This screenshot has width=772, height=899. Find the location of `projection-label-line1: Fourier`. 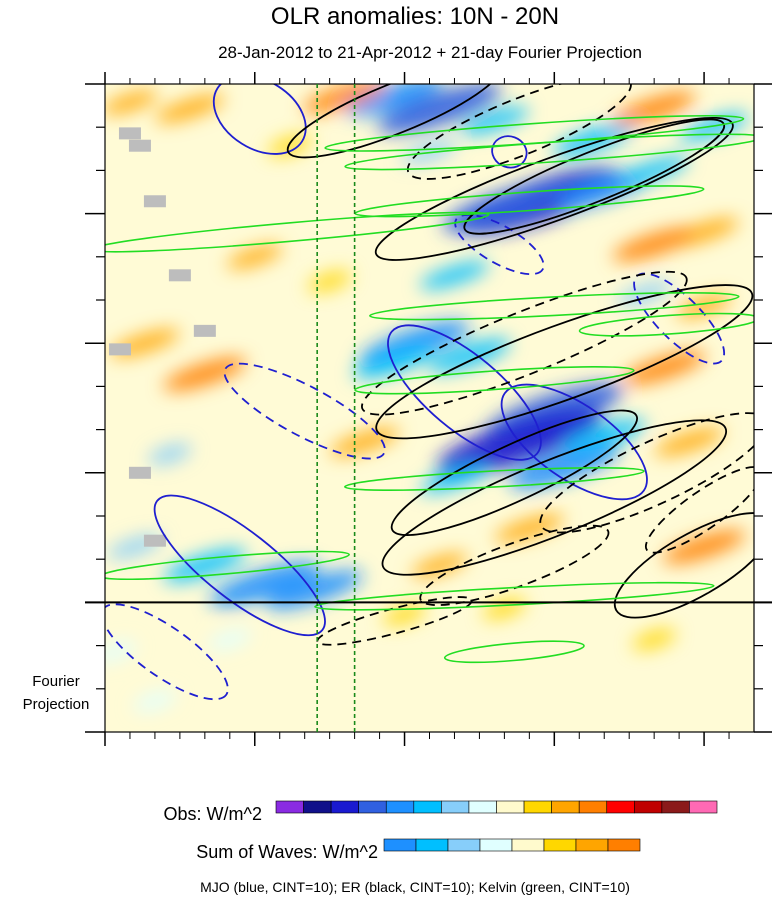

projection-label-line1: Fourier is located at coordinates (56, 681).